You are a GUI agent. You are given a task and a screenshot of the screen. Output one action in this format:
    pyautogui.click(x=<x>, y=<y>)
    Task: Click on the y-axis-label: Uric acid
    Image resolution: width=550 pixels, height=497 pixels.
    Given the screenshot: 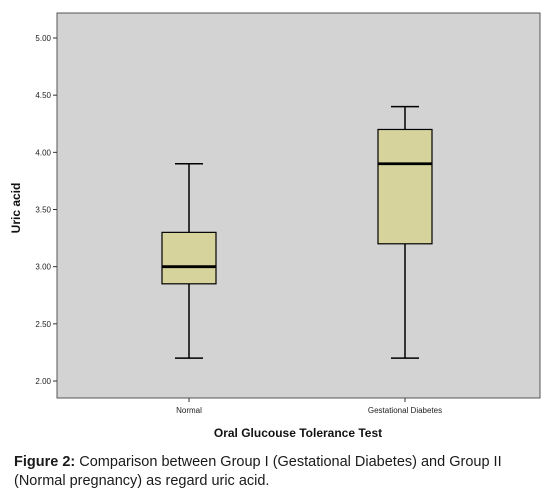 What is the action you would take?
    pyautogui.click(x=16, y=208)
    